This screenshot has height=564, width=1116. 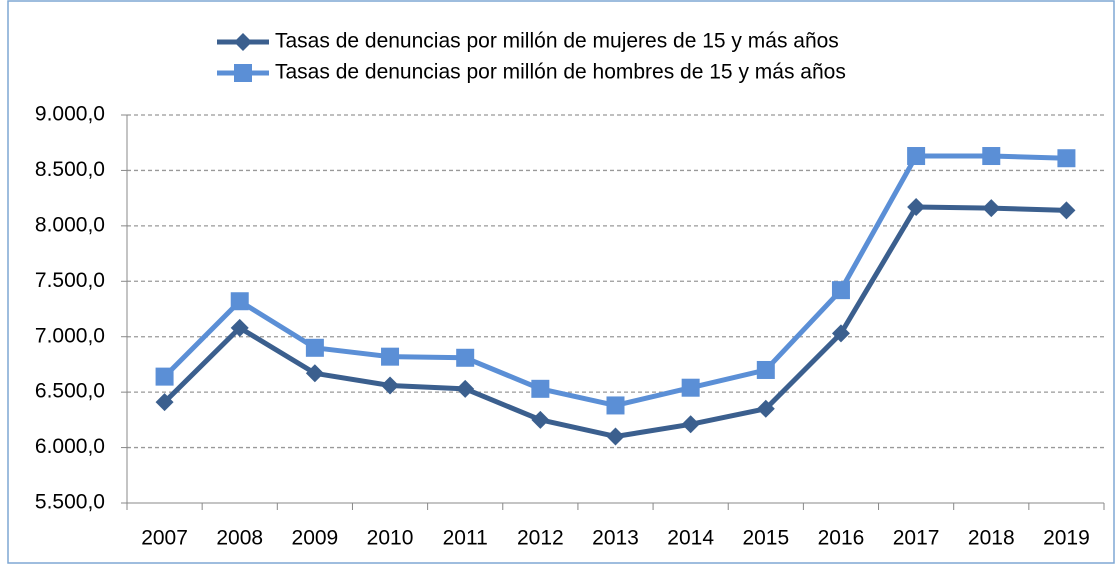 I want to click on x-tick-label: 2017, so click(x=916, y=538).